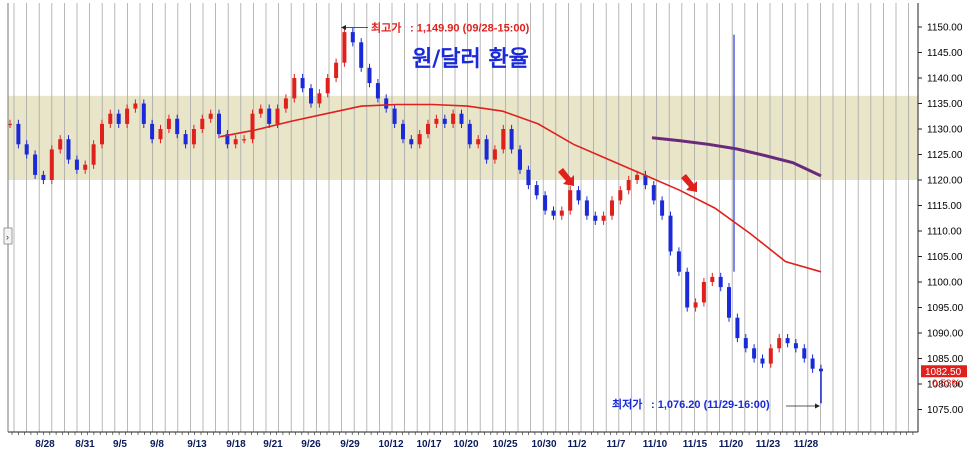 This screenshot has width=970, height=452. Describe the element at coordinates (945, 283) in the screenshot. I see `y-tick-label: 1100.00` at that location.